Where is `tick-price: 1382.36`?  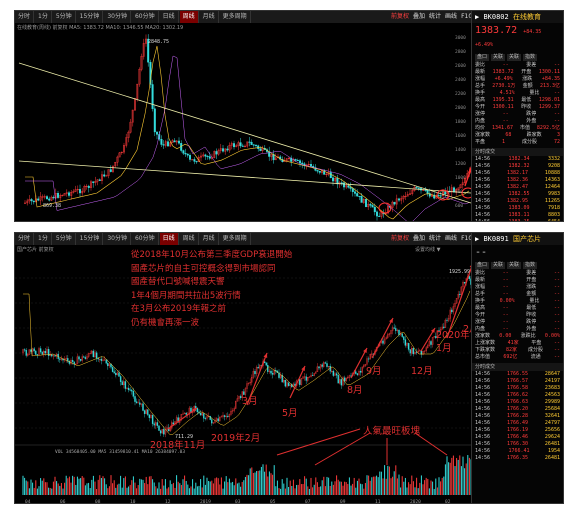 tick-price: 1382.36 is located at coordinates (517, 180).